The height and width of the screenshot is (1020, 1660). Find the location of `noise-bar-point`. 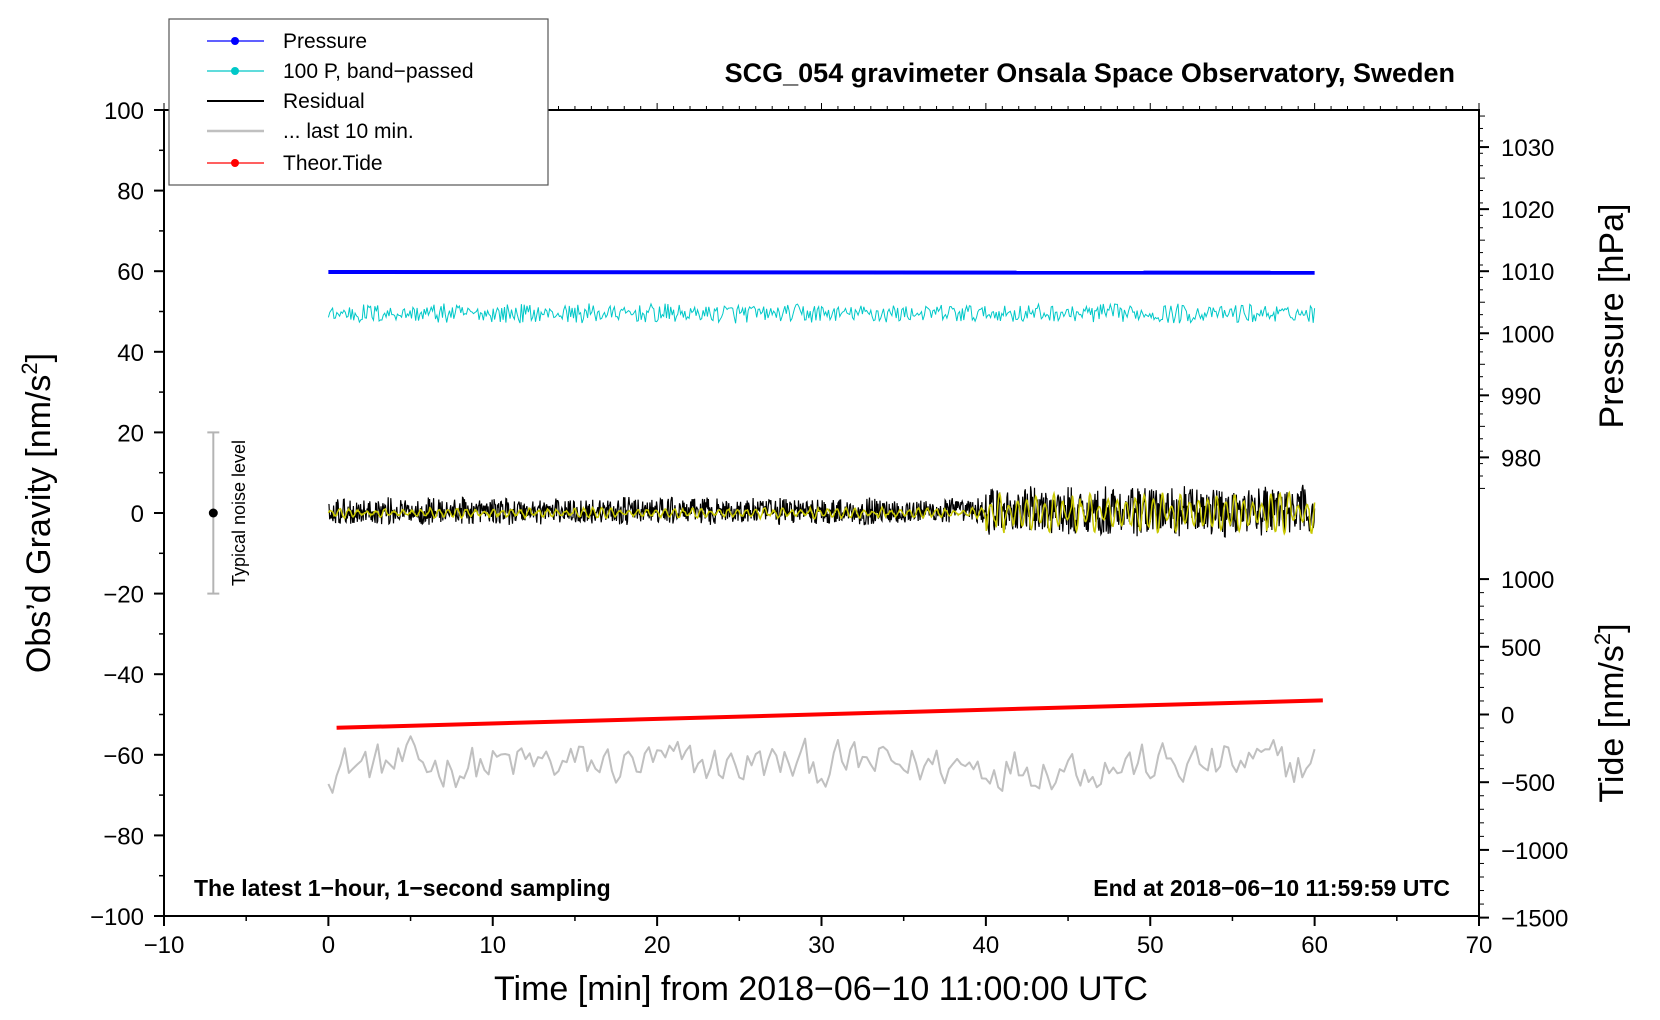

noise-bar-point is located at coordinates (213, 513).